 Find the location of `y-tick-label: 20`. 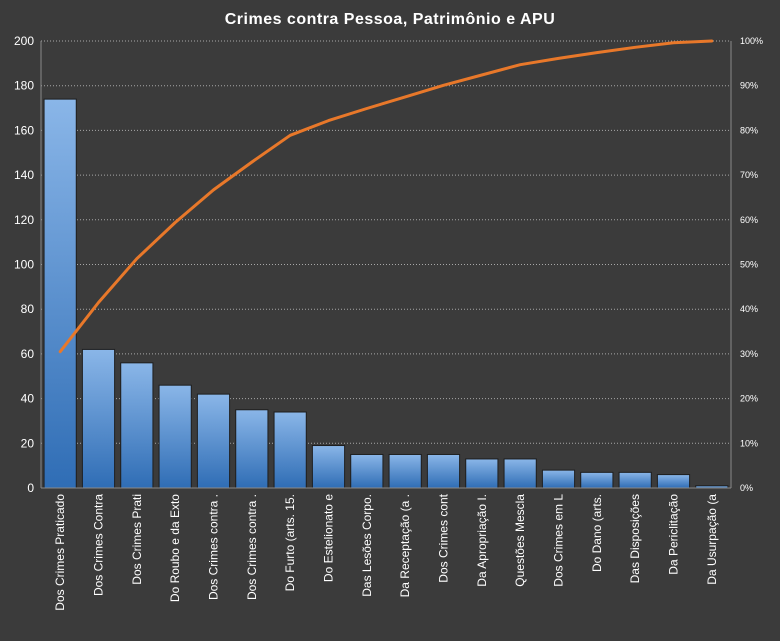

y-tick-label: 20 is located at coordinates (28, 443).